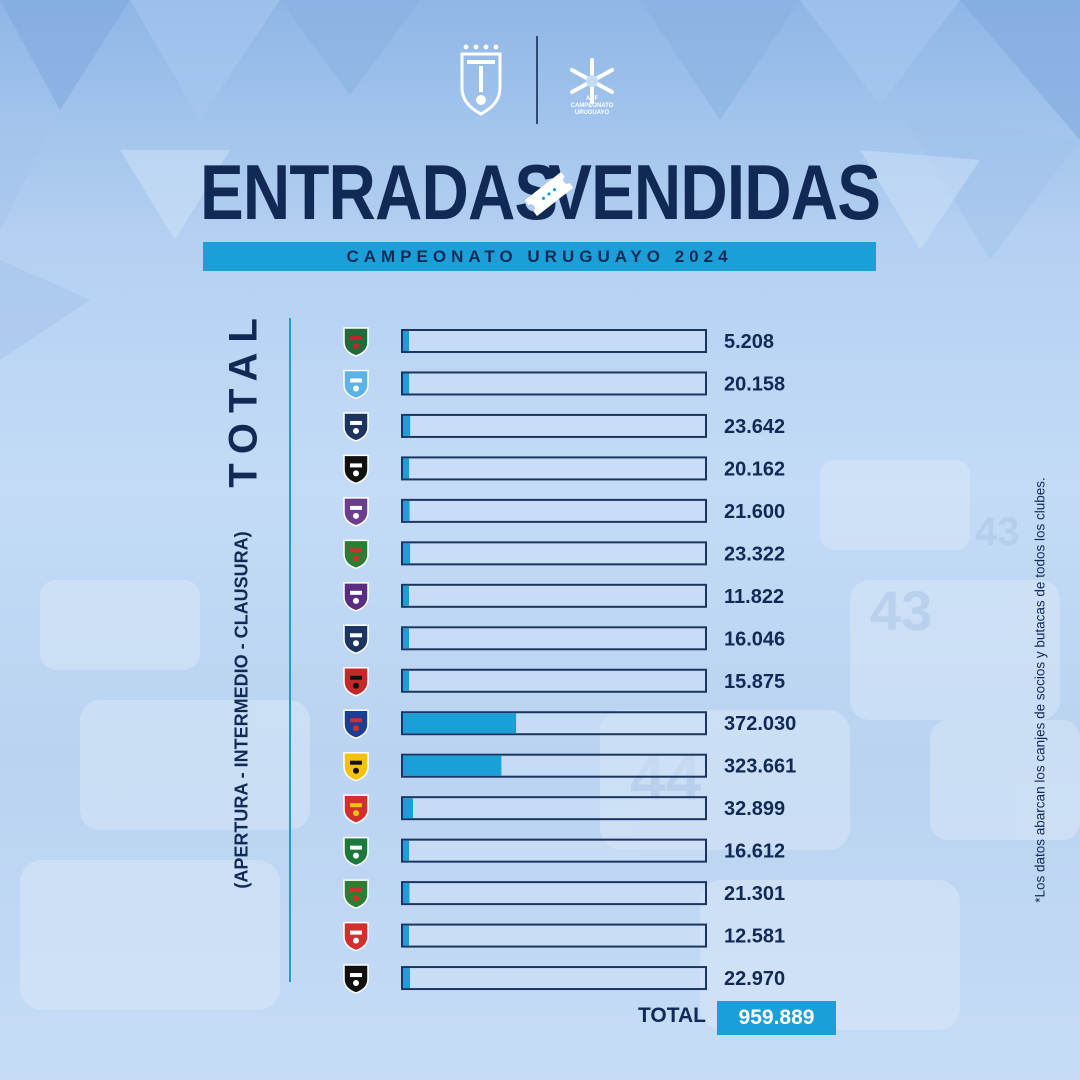 The width and height of the screenshot is (1080, 1080). What do you see at coordinates (760, 724) in the screenshot?
I see `bar-value-label: 372.030` at bounding box center [760, 724].